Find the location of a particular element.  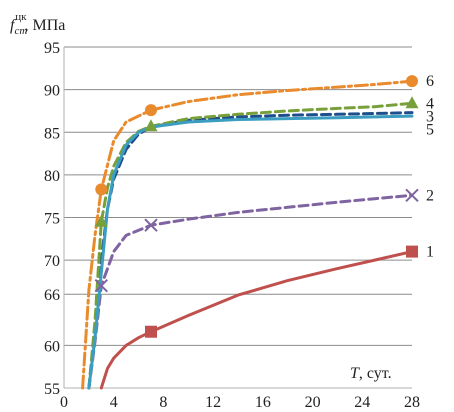

x-tick-label: 20 is located at coordinates (313, 402).